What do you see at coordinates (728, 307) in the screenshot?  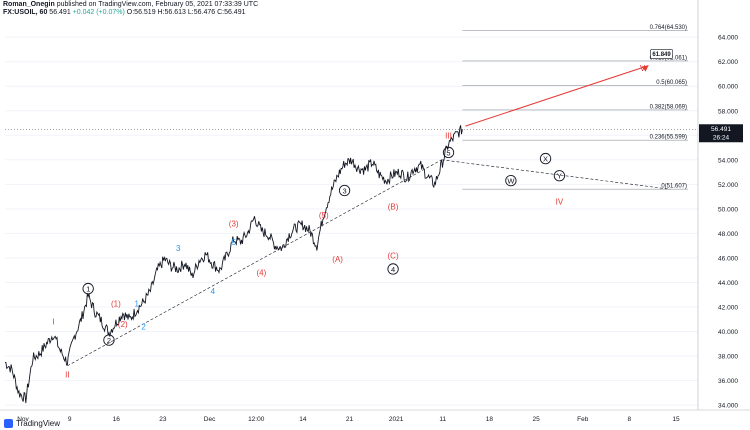 I see `y-tick-label: 42.000` at bounding box center [728, 307].